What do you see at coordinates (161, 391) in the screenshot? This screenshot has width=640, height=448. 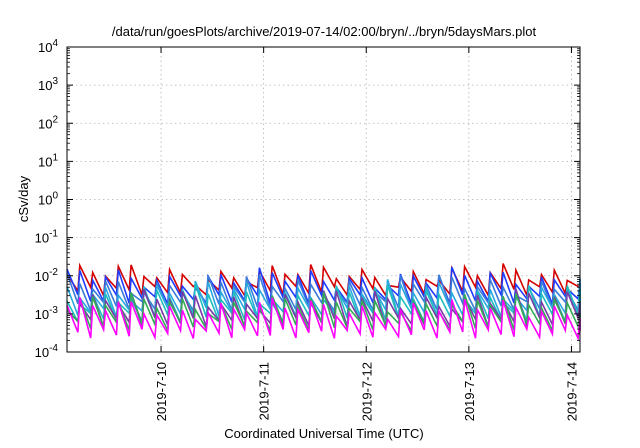 I see `x-tick-label: 2019-7-10` at bounding box center [161, 391].